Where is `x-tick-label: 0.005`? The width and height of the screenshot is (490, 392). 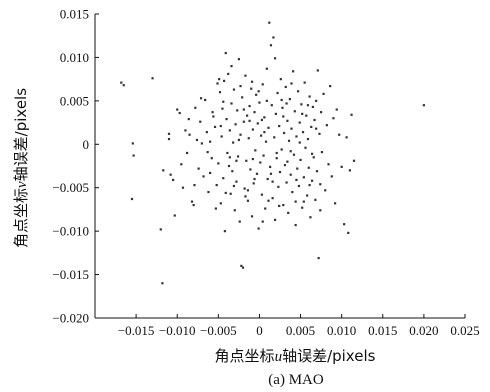 x-tick-label: 0.005 is located at coordinates (300, 330).